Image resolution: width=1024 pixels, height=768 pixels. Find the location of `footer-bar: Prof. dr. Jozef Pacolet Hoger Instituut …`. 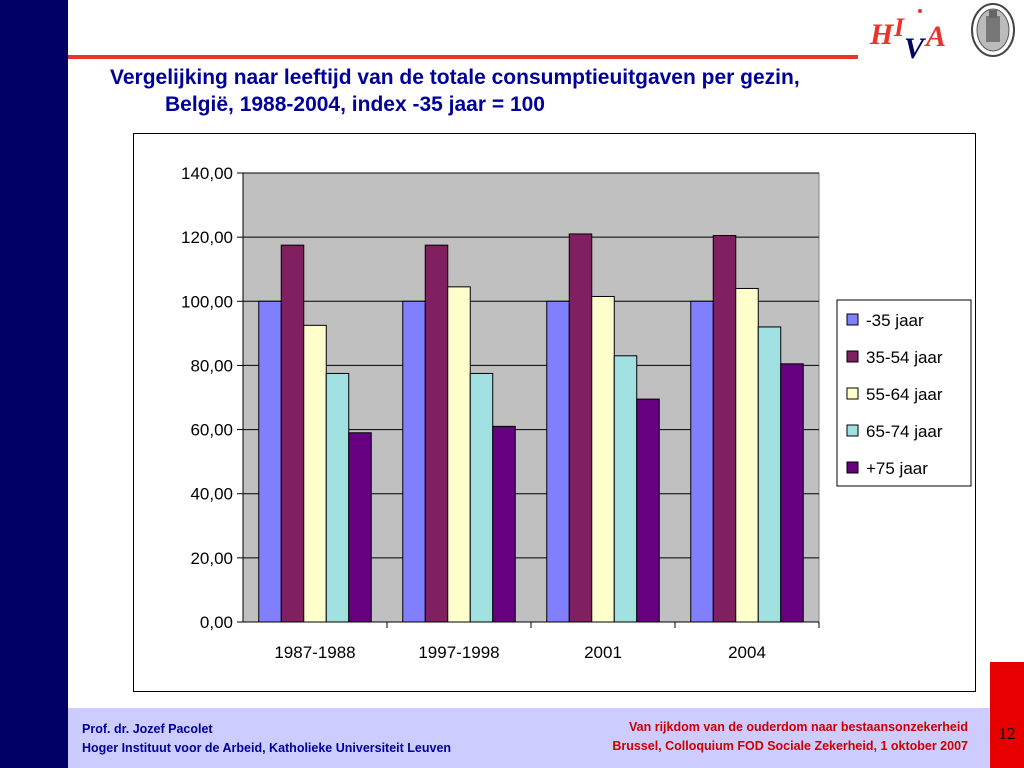

footer-bar: Prof. dr. Jozef Pacolet Hoger Instituut … is located at coordinates (529, 738).